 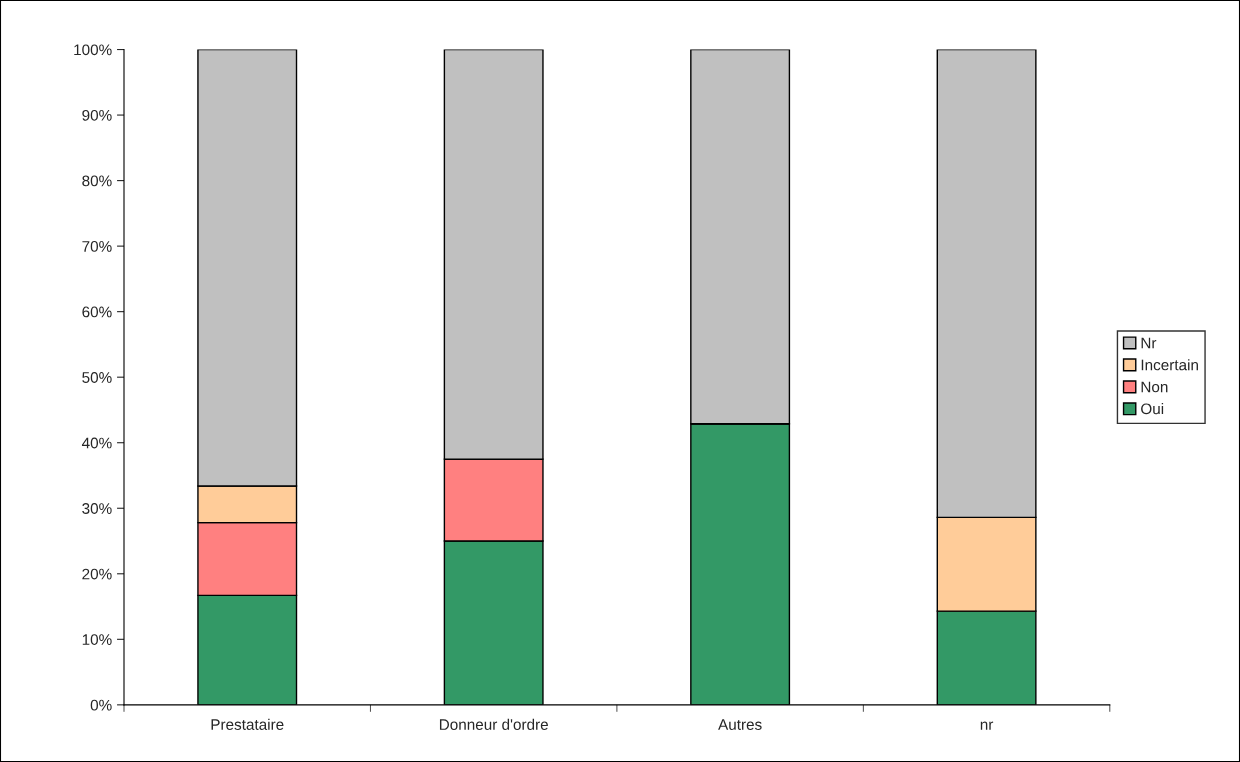 What do you see at coordinates (247, 724) in the screenshot?
I see `x-tick-label: Prestataire` at bounding box center [247, 724].